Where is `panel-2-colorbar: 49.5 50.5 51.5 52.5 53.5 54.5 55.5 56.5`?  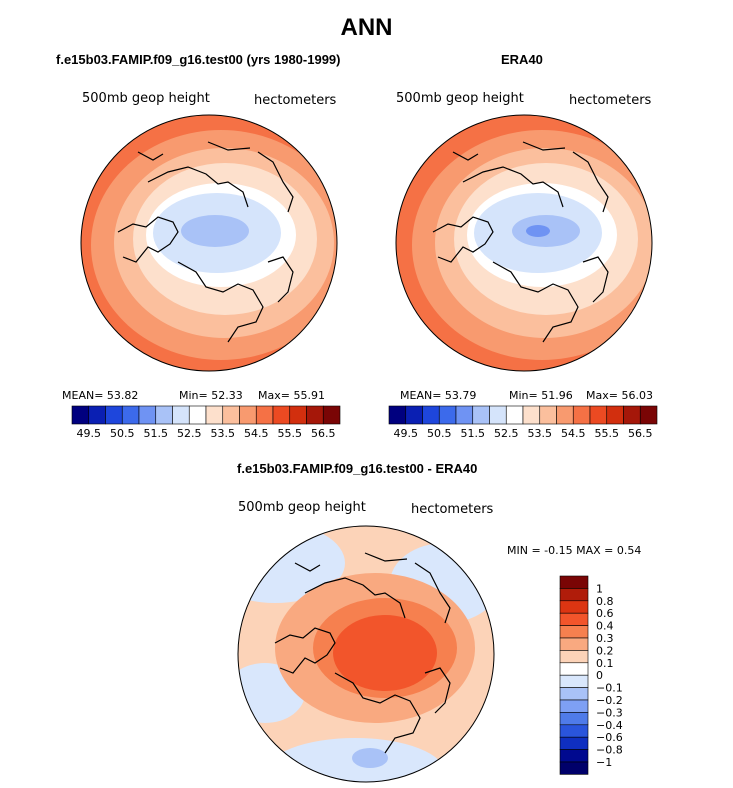
panel-2-colorbar: 49.5 50.5 51.5 52.5 53.5 54.5 55.5 56.5 is located at coordinates (523, 422).